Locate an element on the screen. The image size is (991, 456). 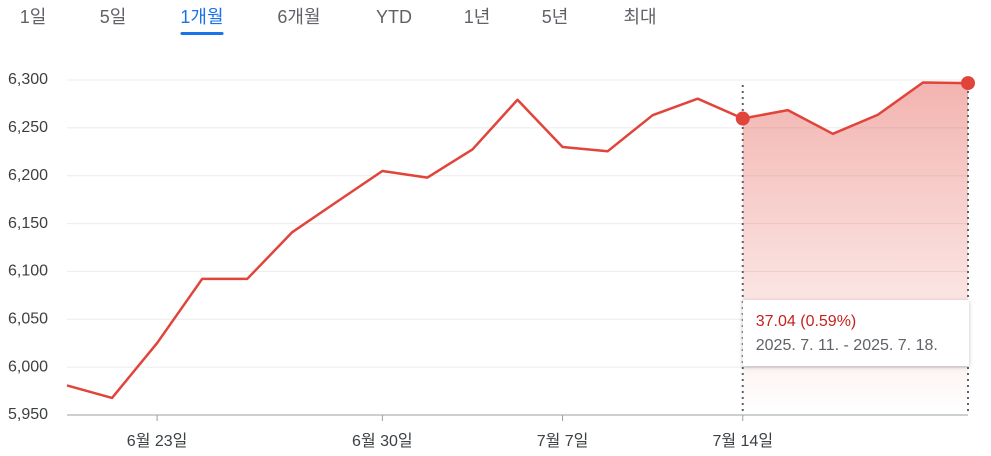
range-tab: 1개월 is located at coordinates (201, 17).